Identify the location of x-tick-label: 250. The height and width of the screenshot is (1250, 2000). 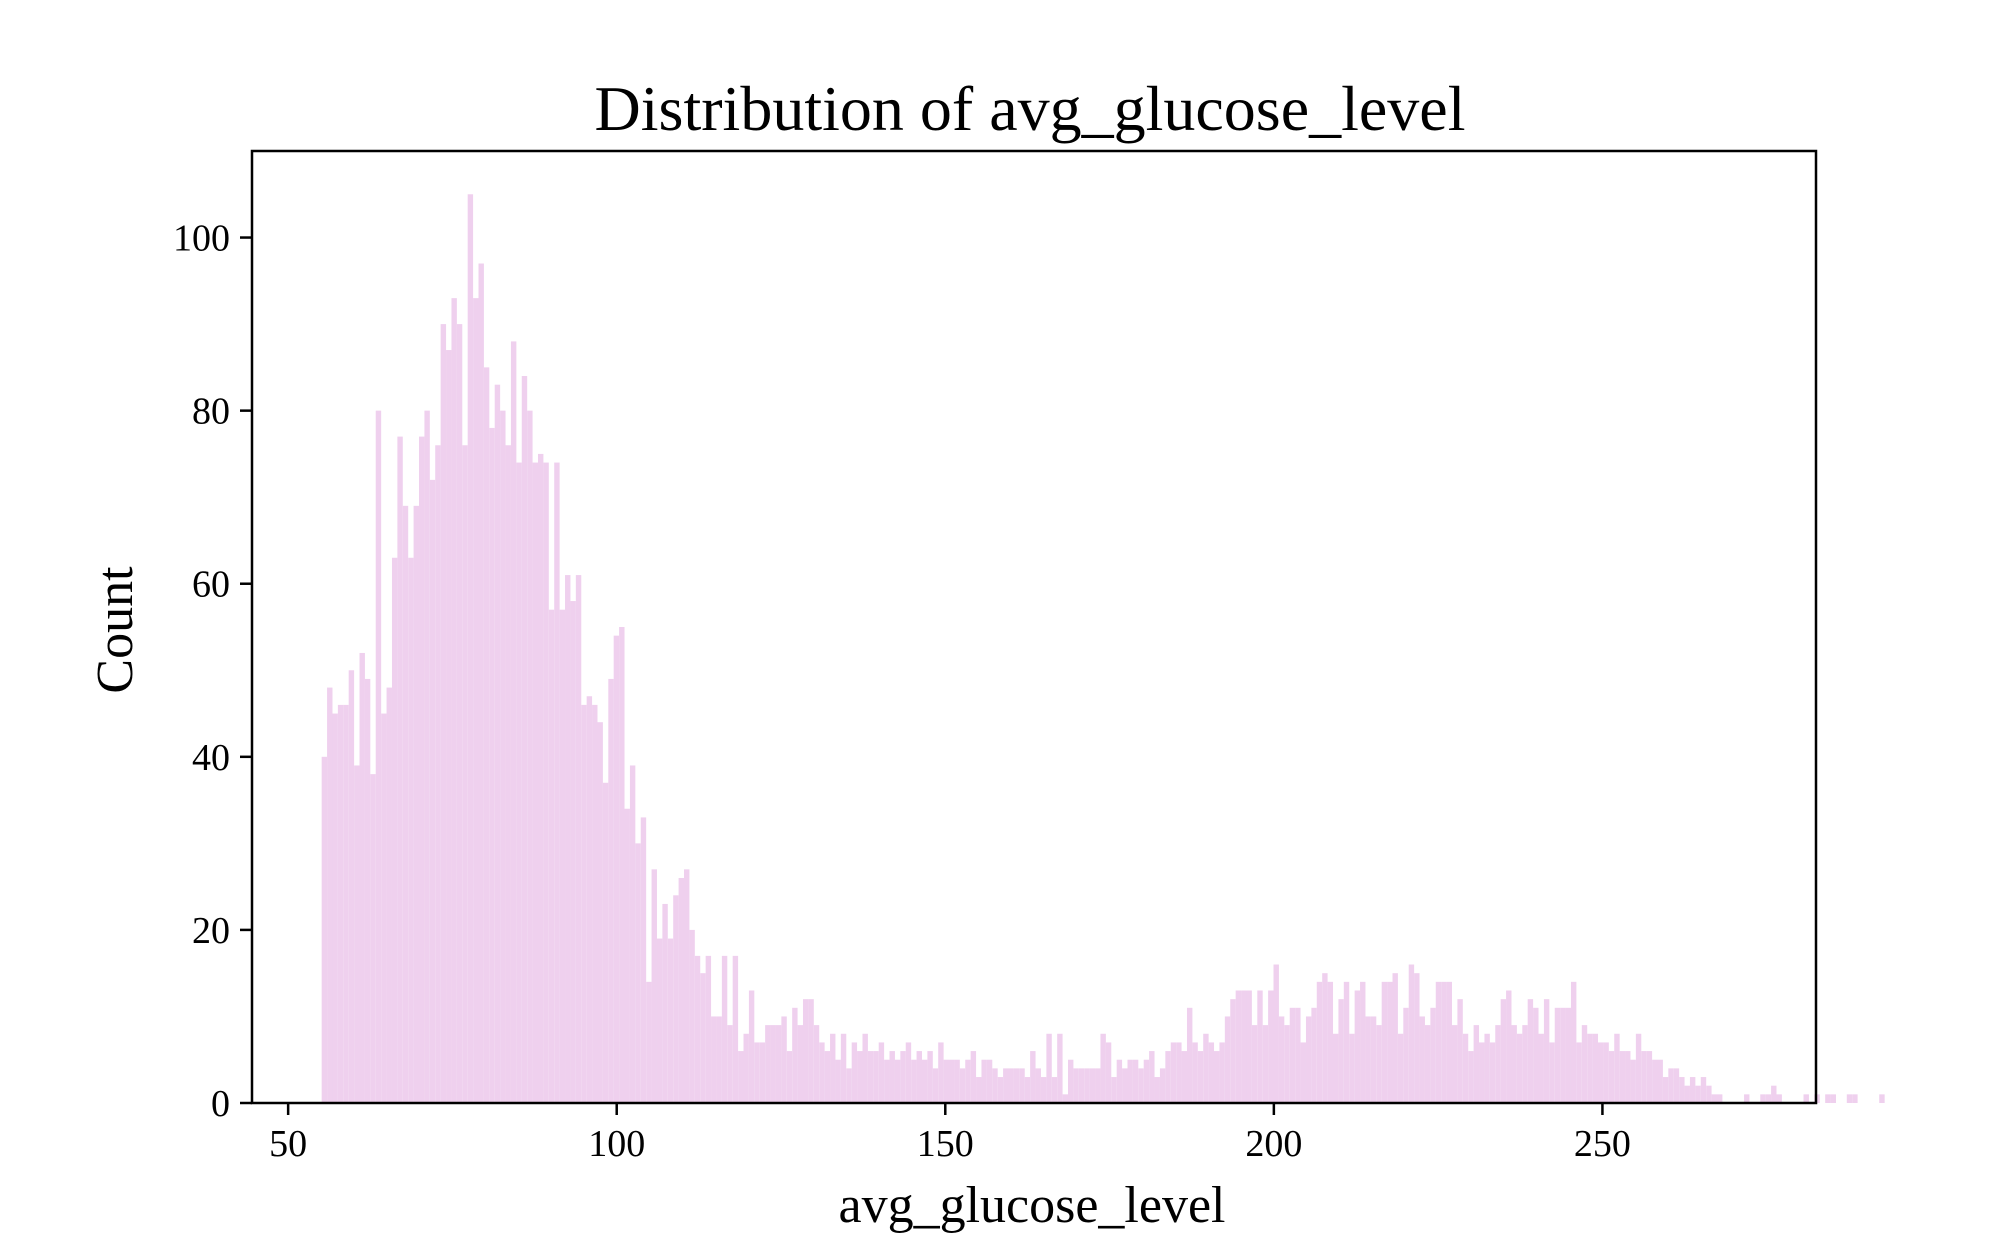
(1602, 1144).